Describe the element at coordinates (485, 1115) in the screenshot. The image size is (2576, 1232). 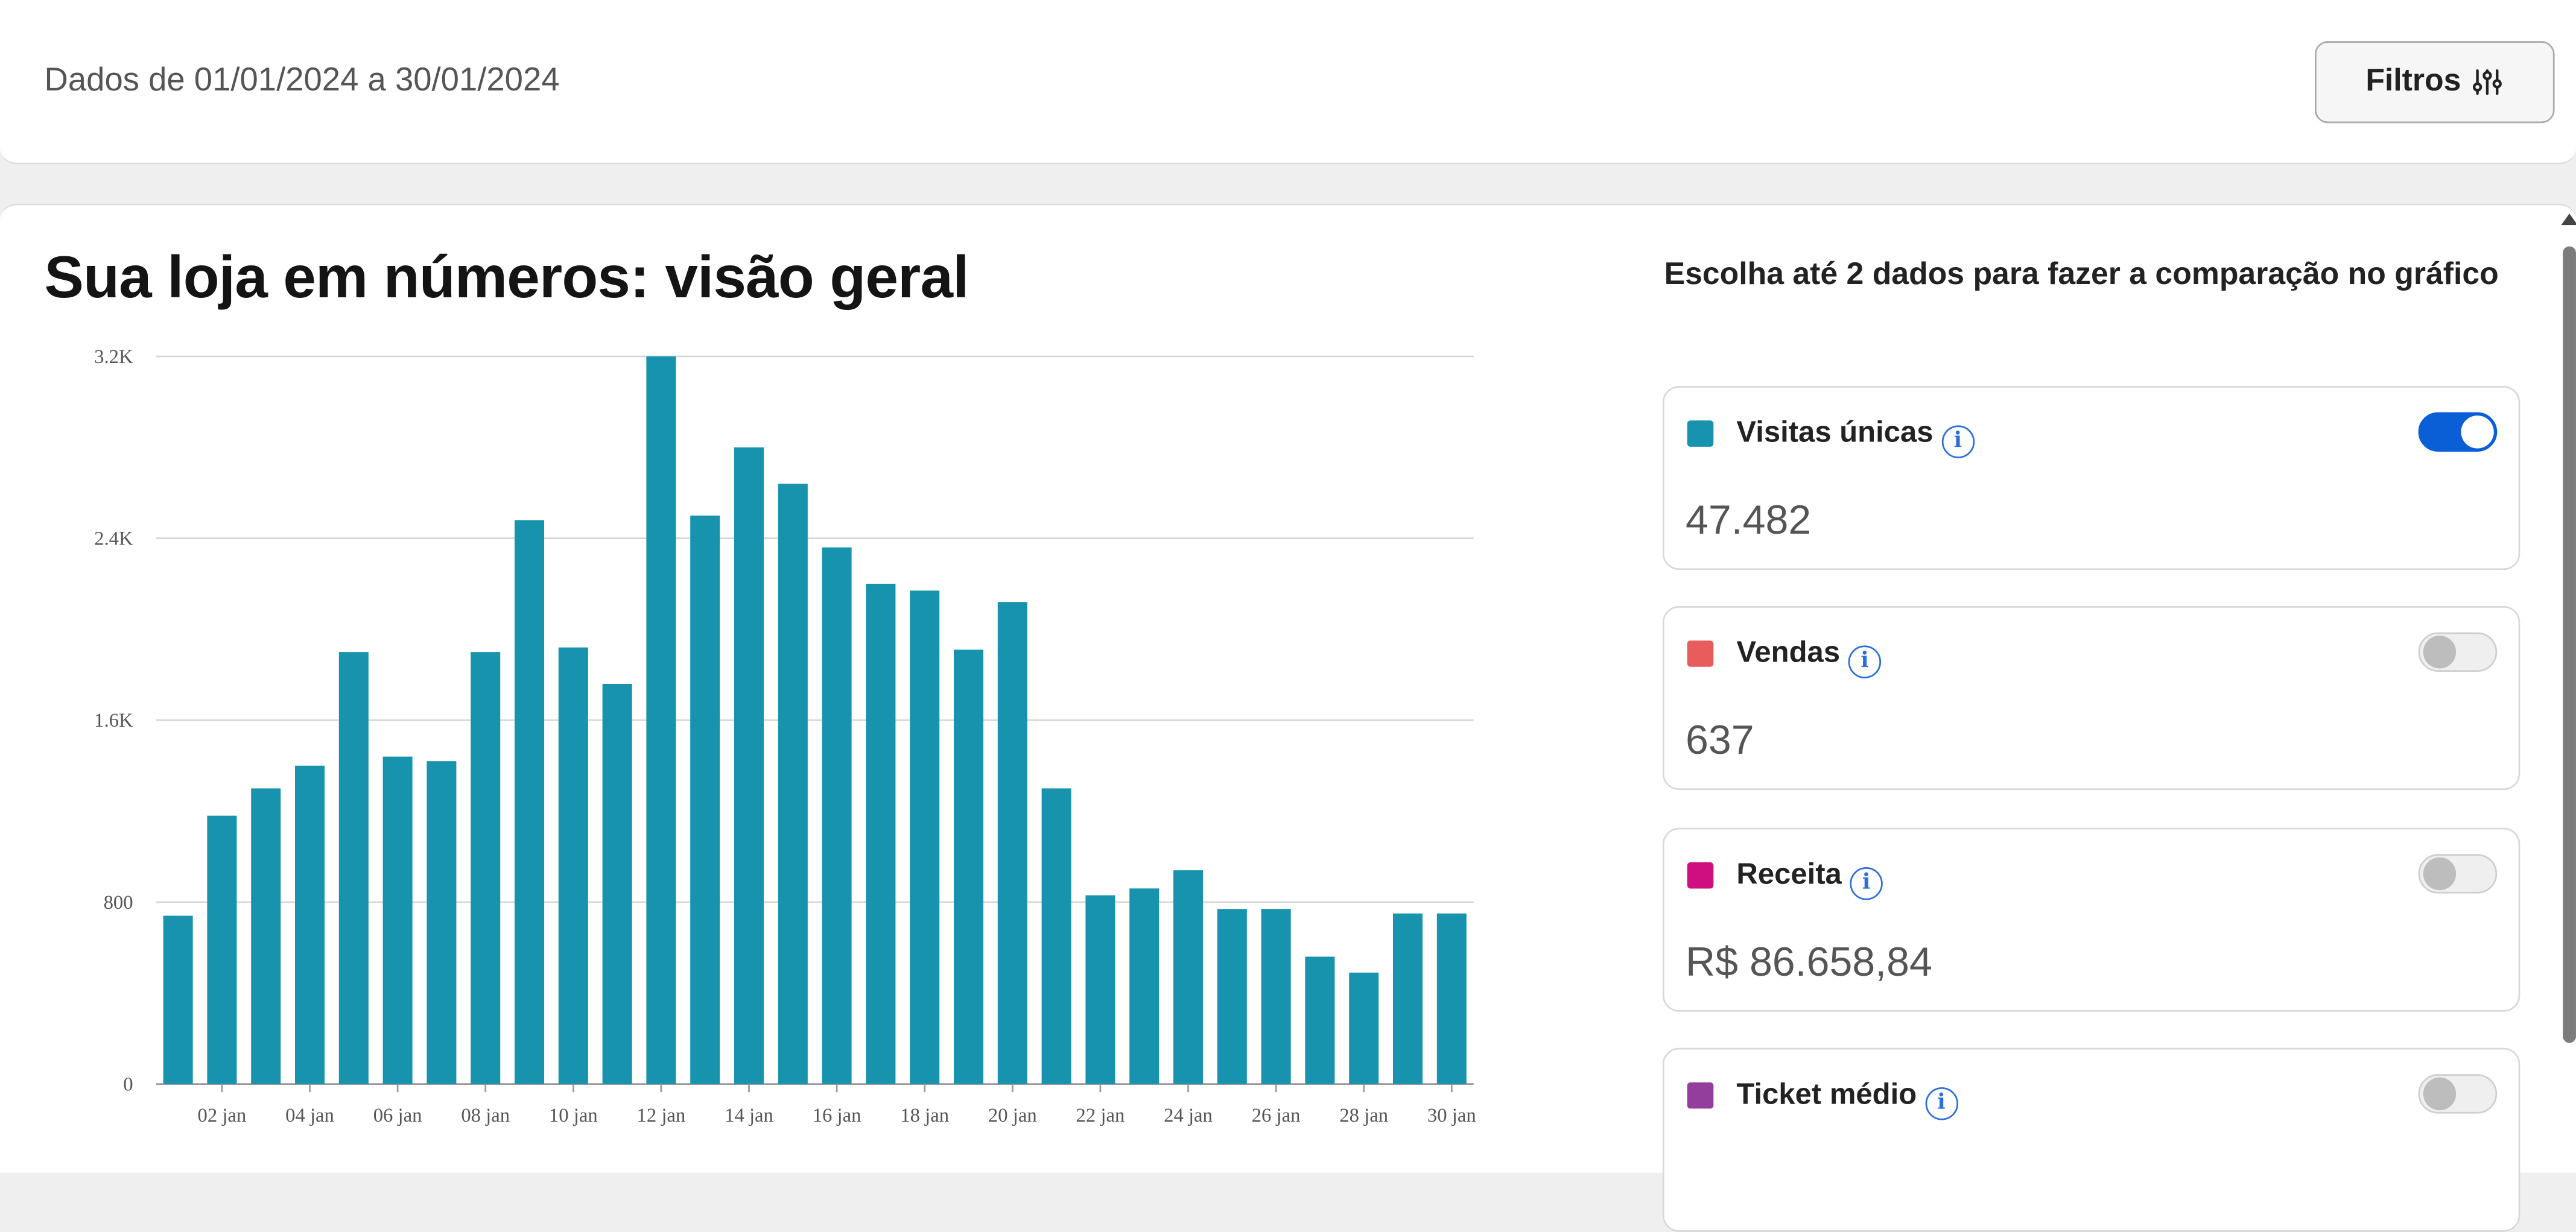
I see `x-tick-label: 08 jan` at that location.